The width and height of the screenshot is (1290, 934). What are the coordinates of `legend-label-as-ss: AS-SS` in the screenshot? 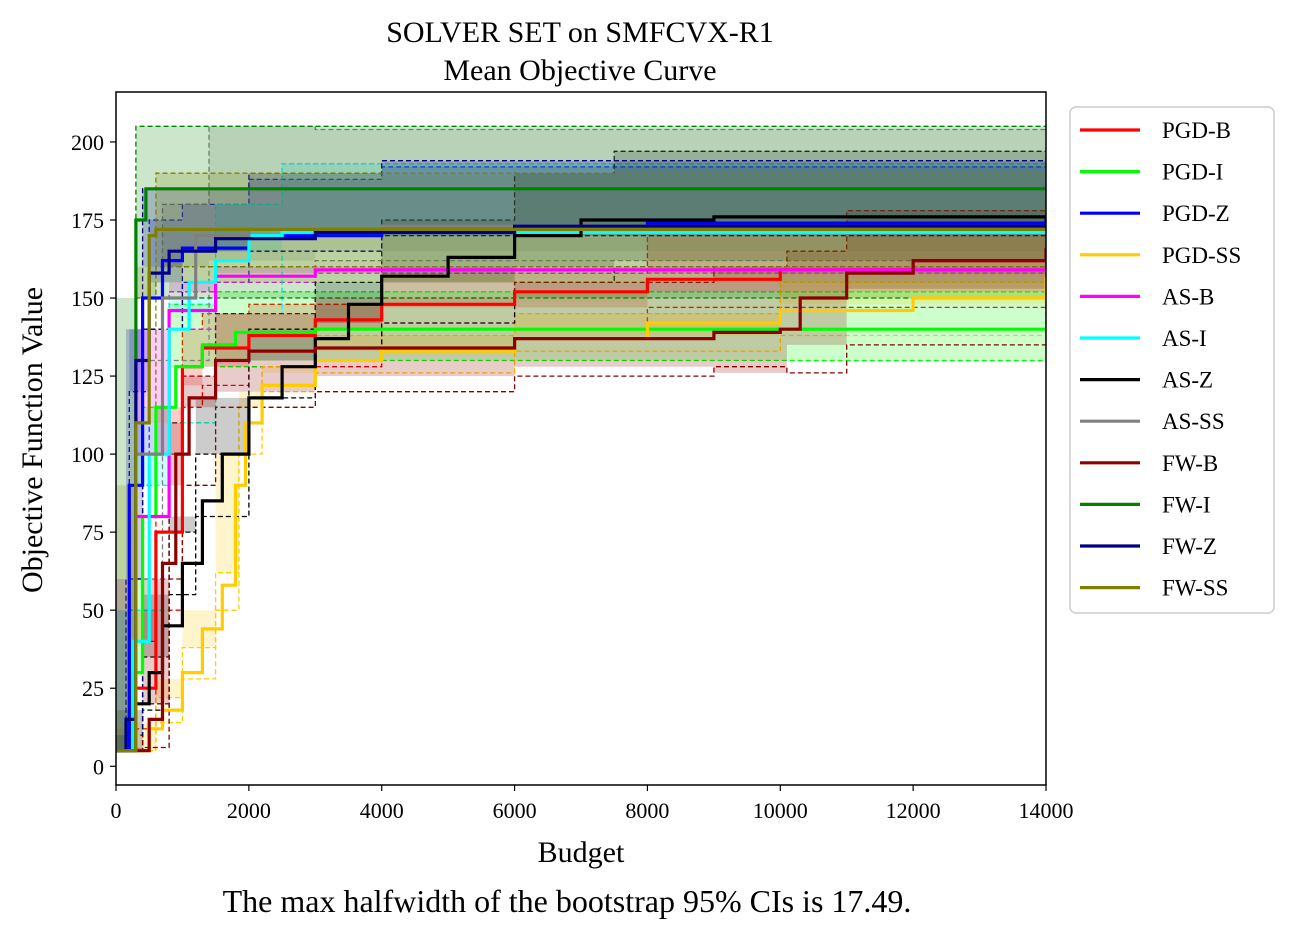 It's located at (1193, 421).